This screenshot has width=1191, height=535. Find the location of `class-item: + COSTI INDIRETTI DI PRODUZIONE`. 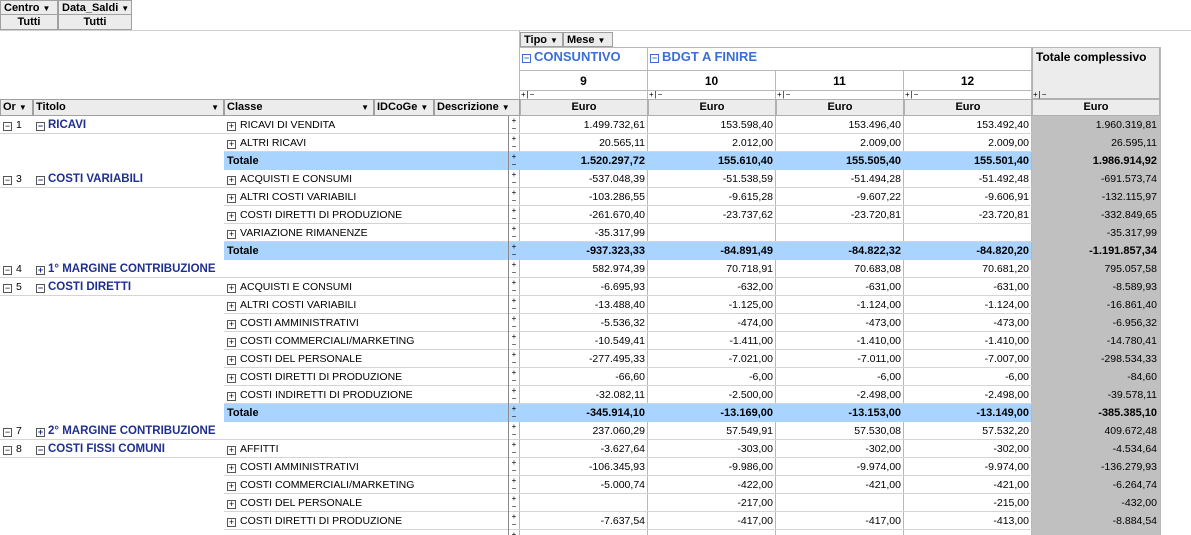

class-item: + COSTI INDIRETTI DI PRODUZIONE is located at coordinates (366, 395).